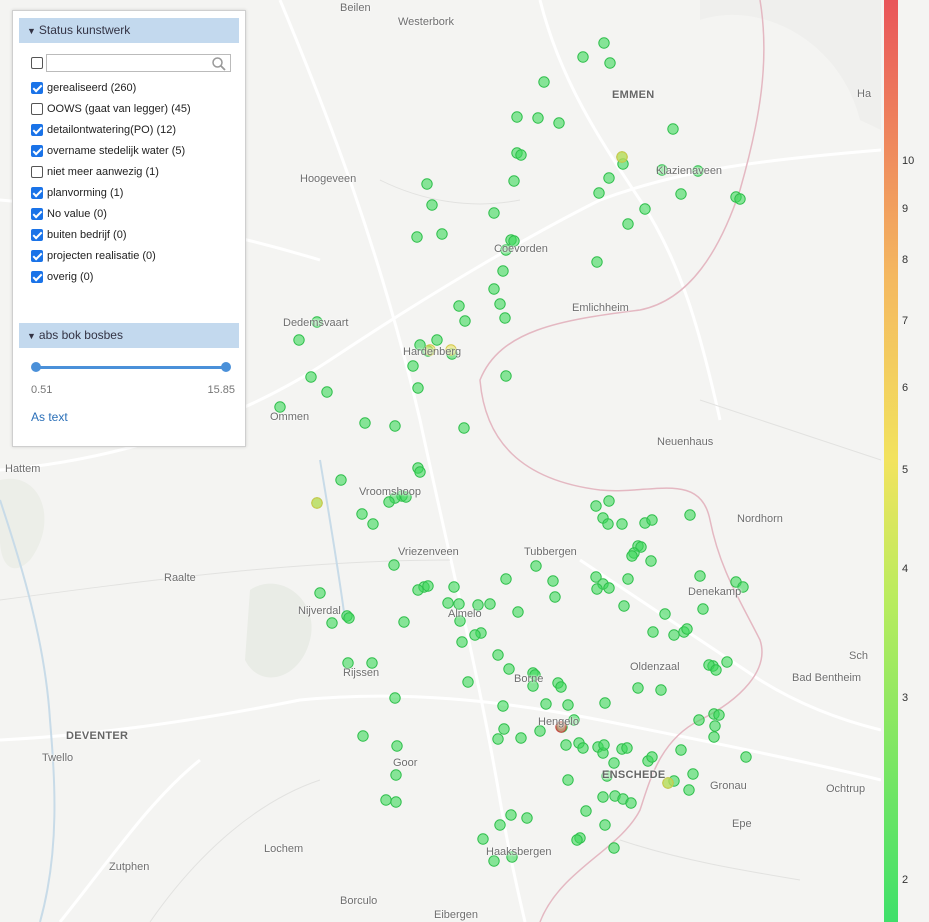 The height and width of the screenshot is (922, 929). What do you see at coordinates (79, 235) in the screenshot?
I see `filter-row: buiten bedrijf (0)` at bounding box center [79, 235].